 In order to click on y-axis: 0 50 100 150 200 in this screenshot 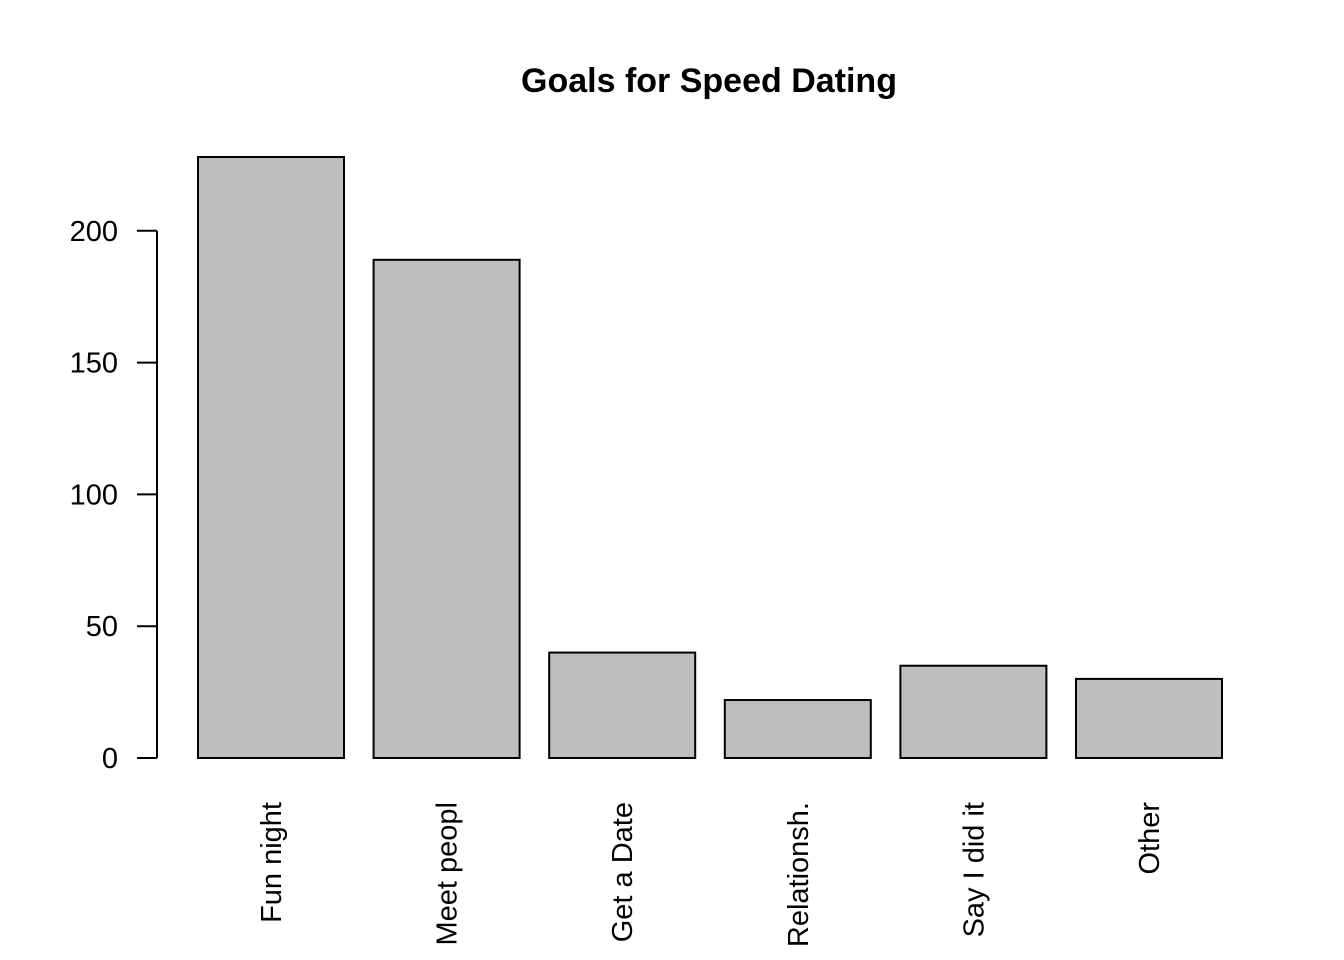, I will do `click(114, 495)`.